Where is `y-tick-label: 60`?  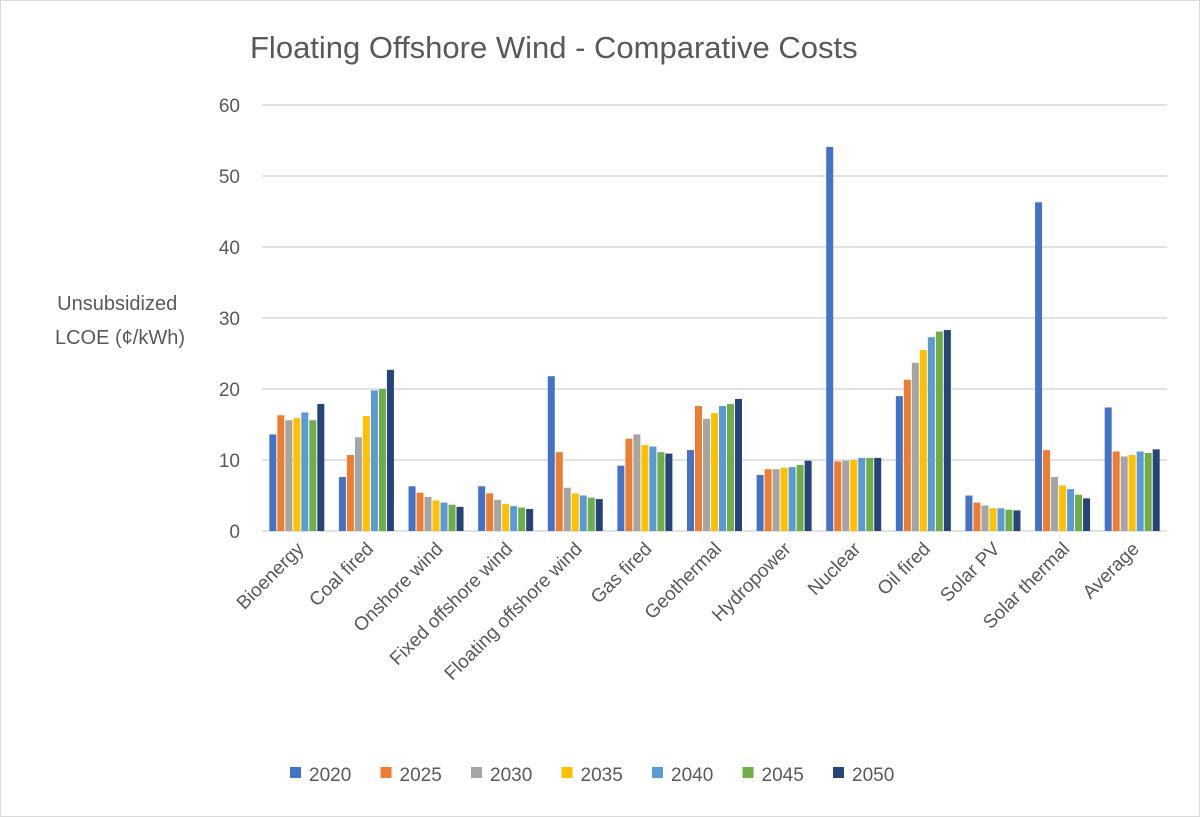 y-tick-label: 60 is located at coordinates (229, 106).